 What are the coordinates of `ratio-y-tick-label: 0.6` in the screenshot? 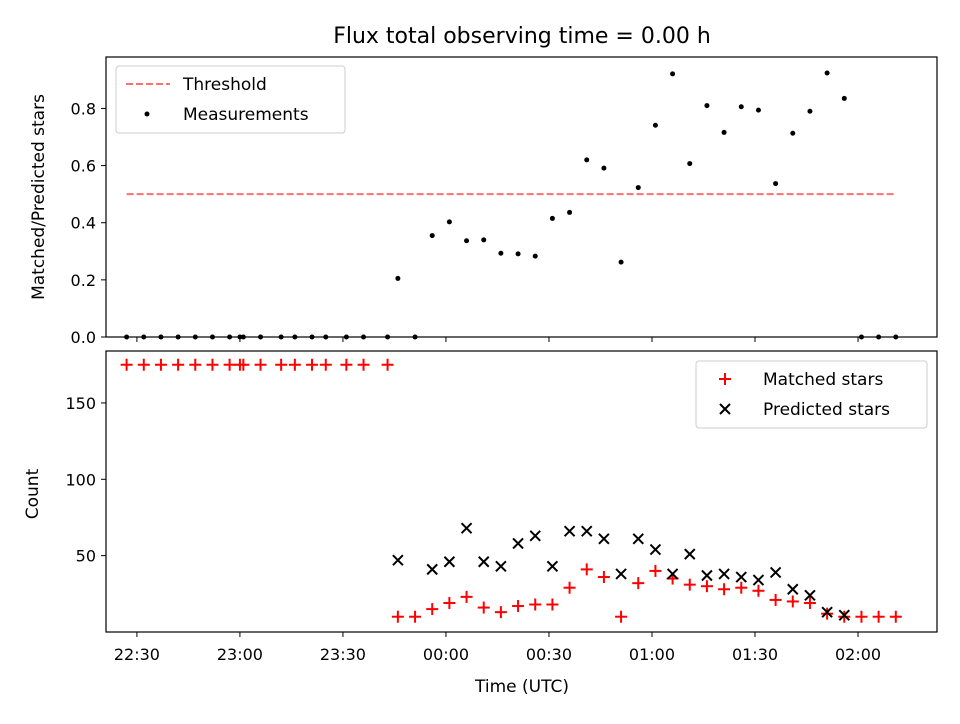 It's located at (83, 166).